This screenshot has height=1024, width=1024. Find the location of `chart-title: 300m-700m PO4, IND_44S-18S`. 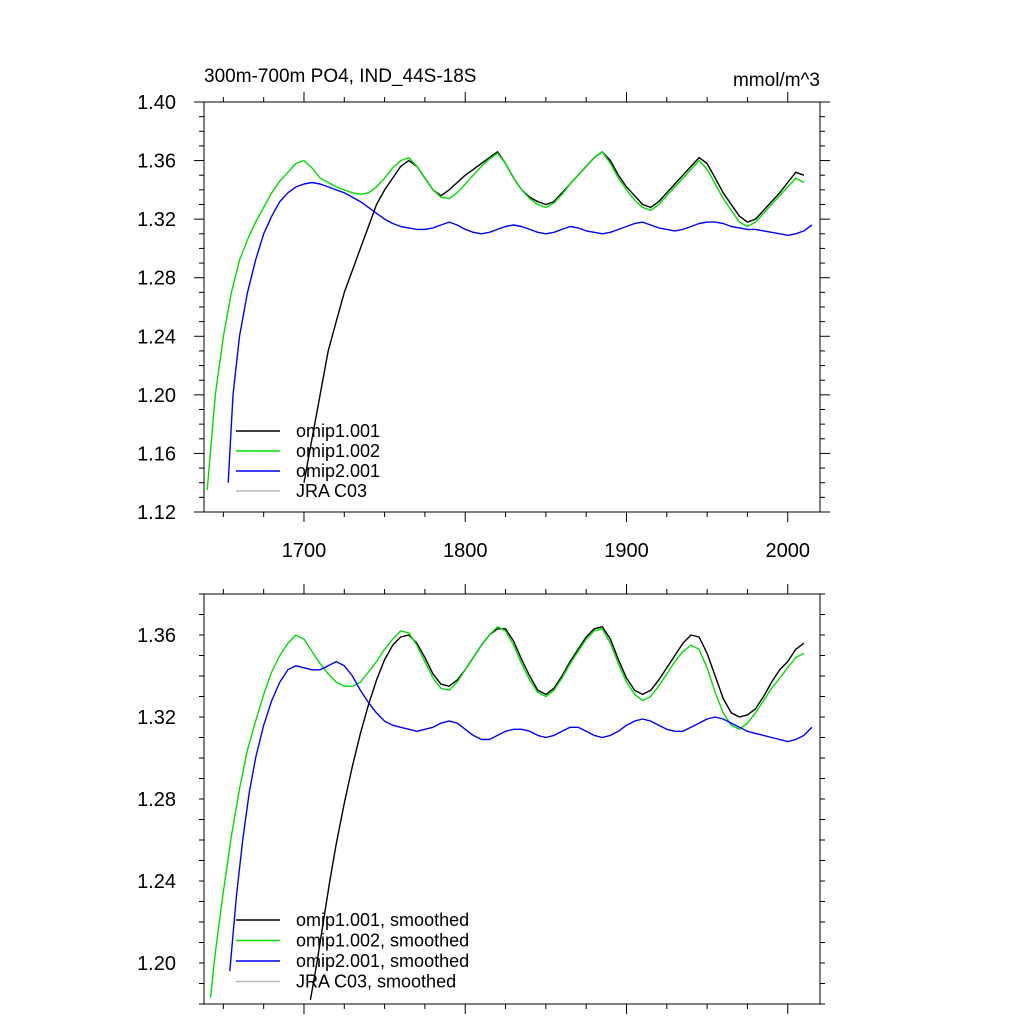

chart-title: 300m-700m PO4, IND_44S-18S is located at coordinates (340, 76).